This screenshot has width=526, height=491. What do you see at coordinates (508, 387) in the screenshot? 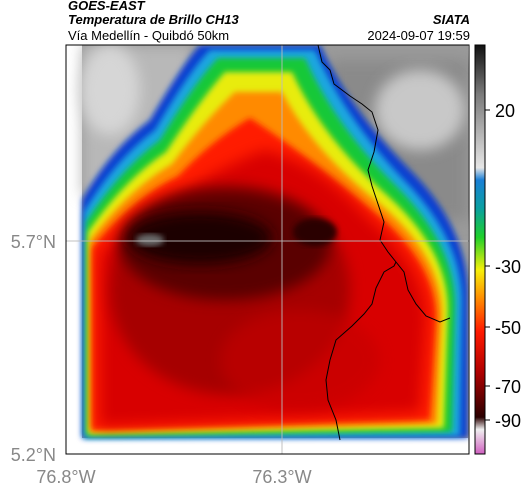
I see `colorbar-tick-minus70: -70` at bounding box center [508, 387].